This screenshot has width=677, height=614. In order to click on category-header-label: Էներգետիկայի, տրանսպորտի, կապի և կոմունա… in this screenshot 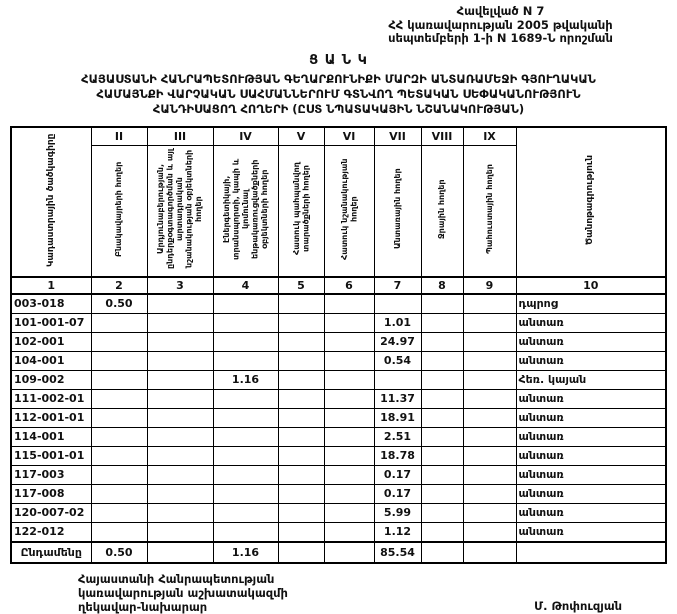, I will do `click(245, 209)`.